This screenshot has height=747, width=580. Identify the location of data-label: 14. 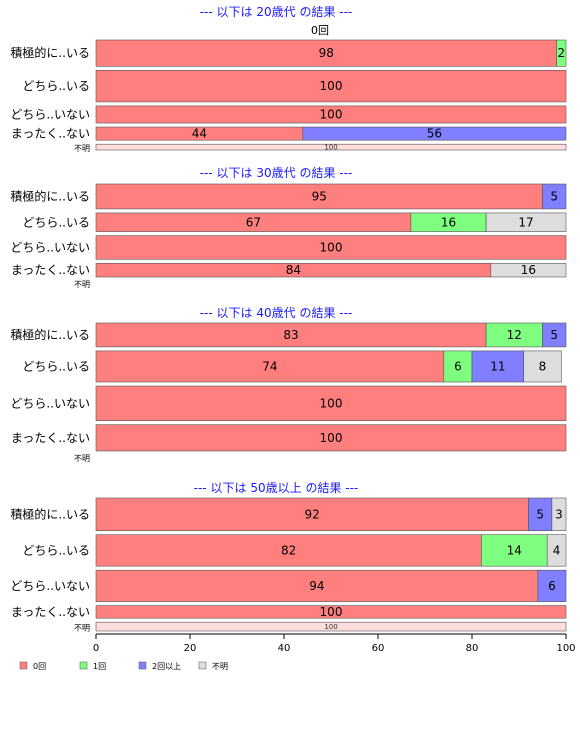
(514, 550).